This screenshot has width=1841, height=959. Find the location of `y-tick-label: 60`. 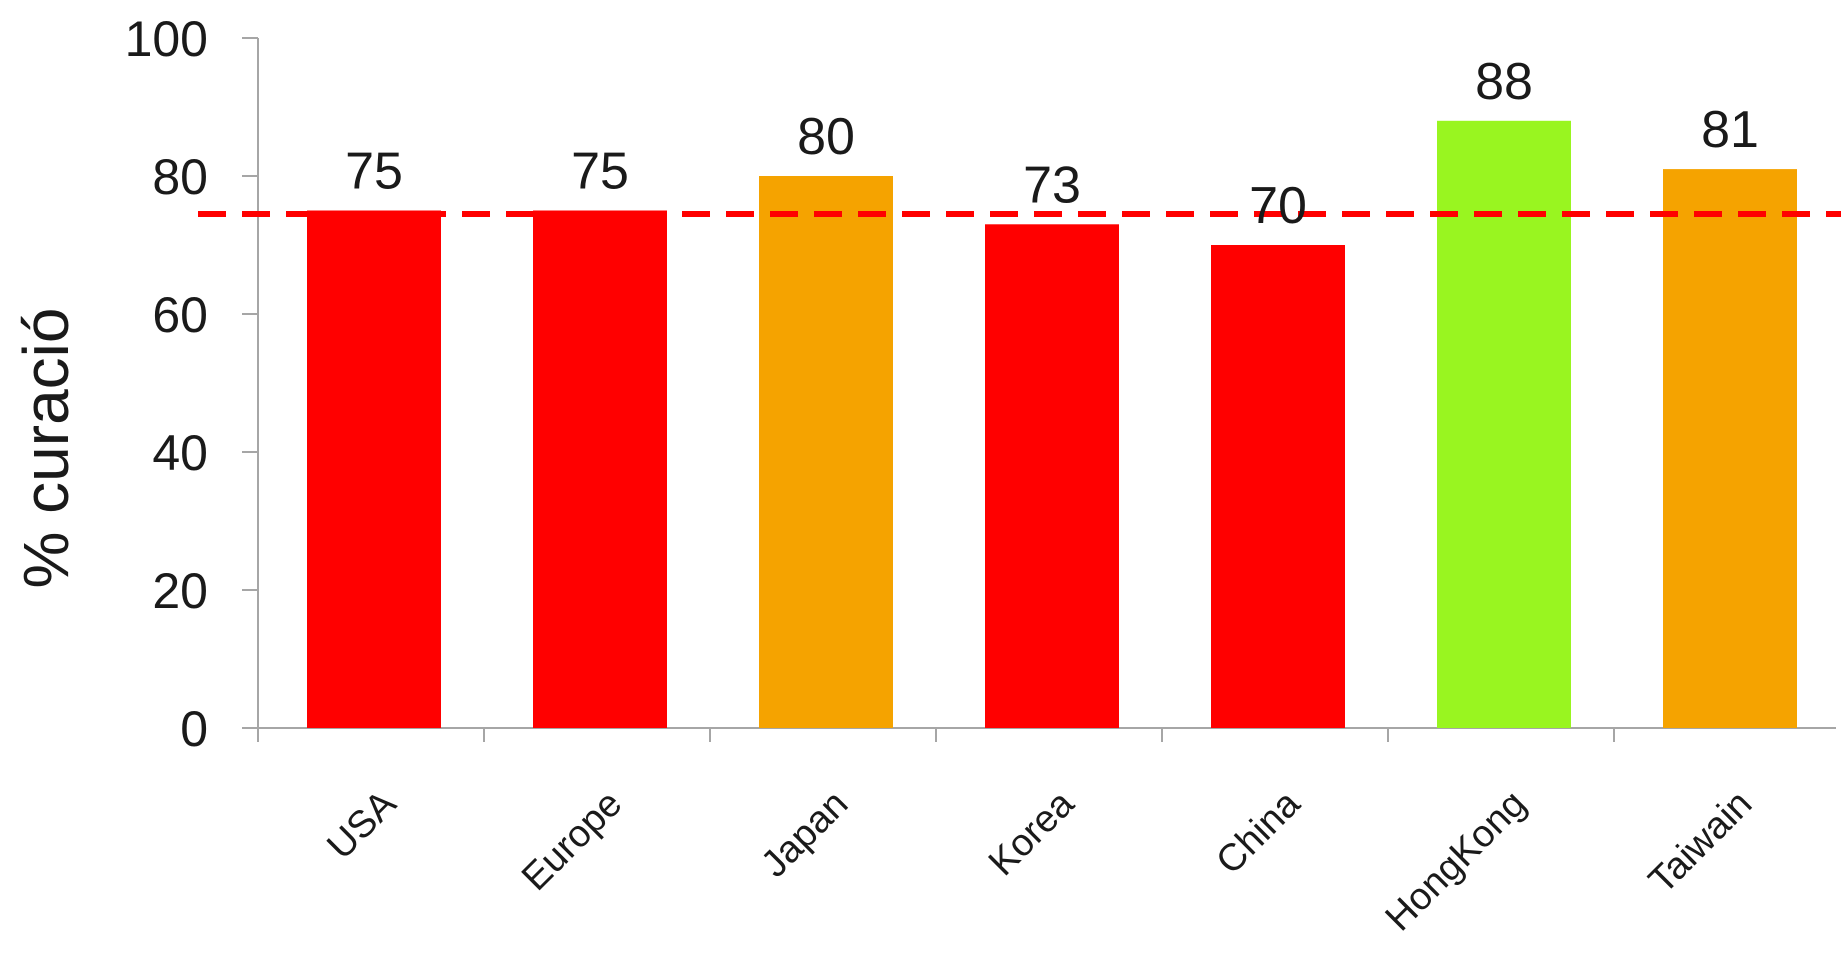

y-tick-label: 60 is located at coordinates (180, 315).